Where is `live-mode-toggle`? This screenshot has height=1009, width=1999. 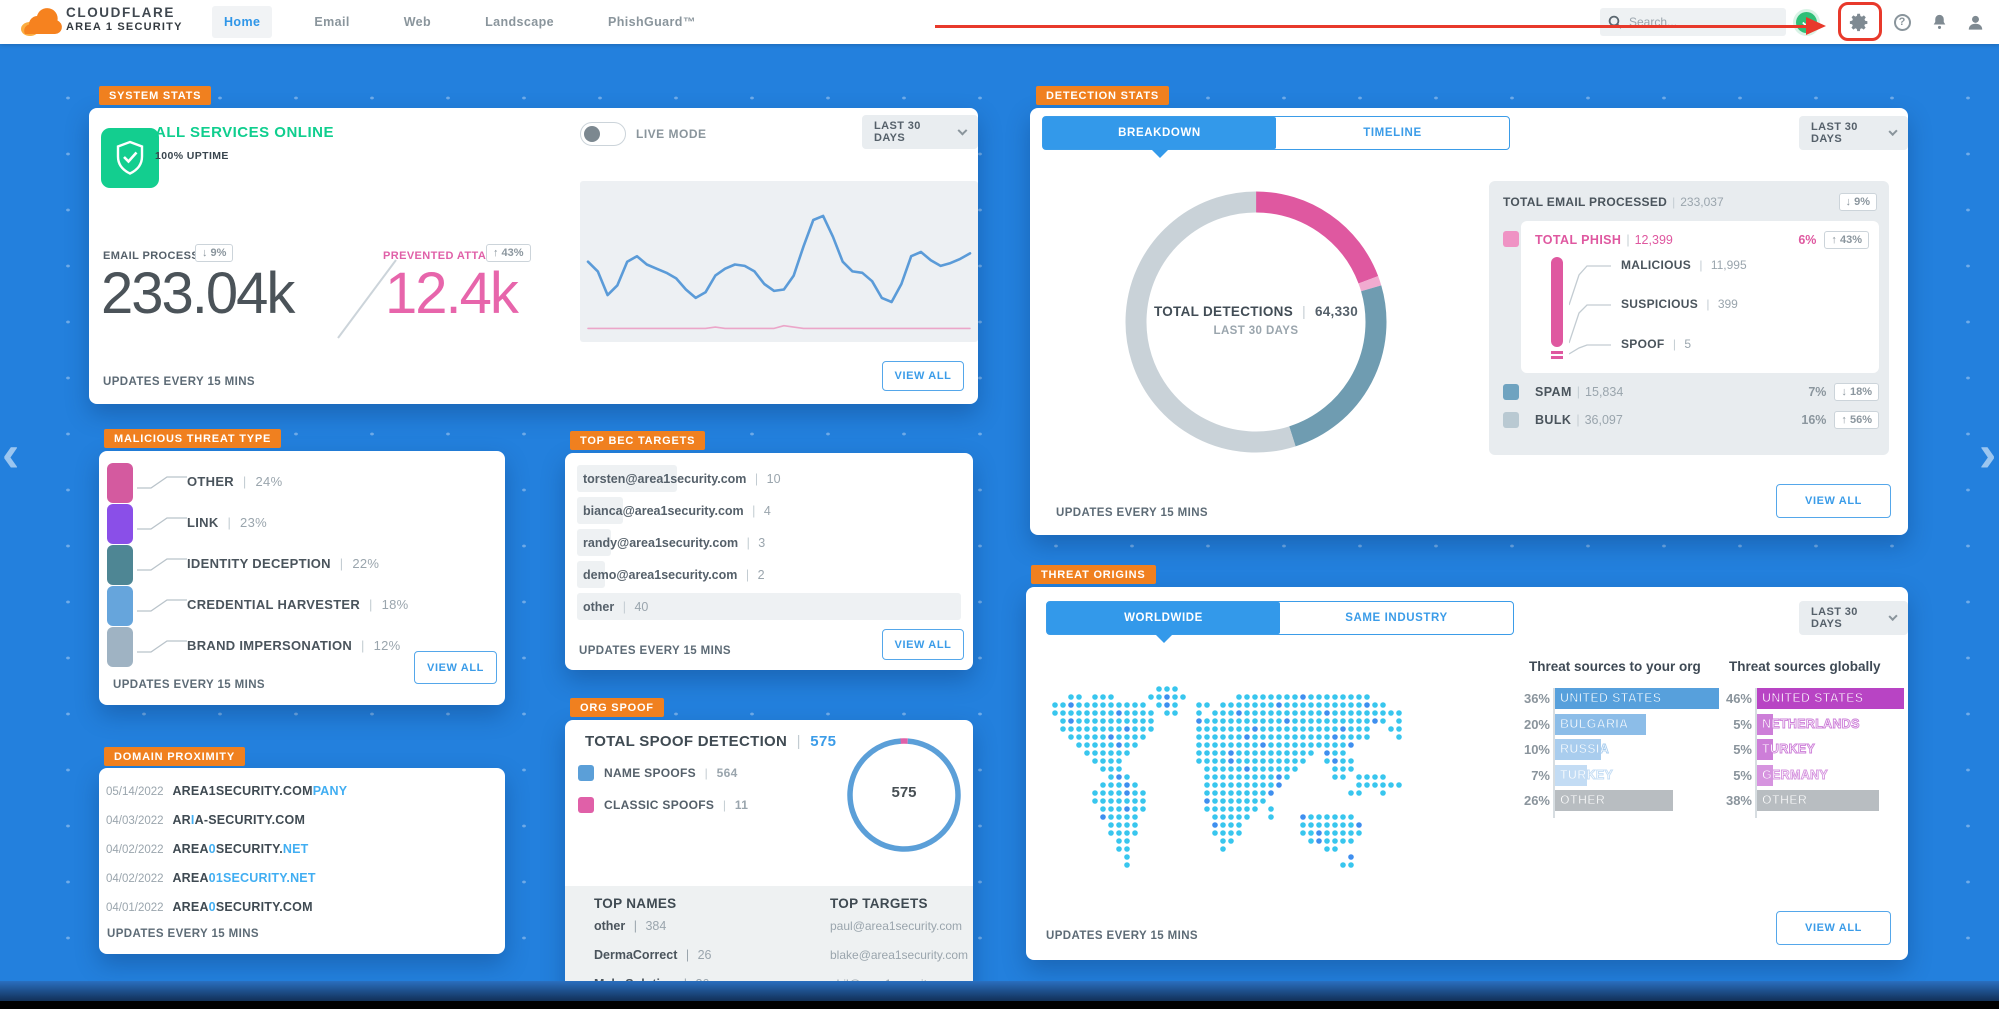
live-mode-toggle is located at coordinates (603, 134).